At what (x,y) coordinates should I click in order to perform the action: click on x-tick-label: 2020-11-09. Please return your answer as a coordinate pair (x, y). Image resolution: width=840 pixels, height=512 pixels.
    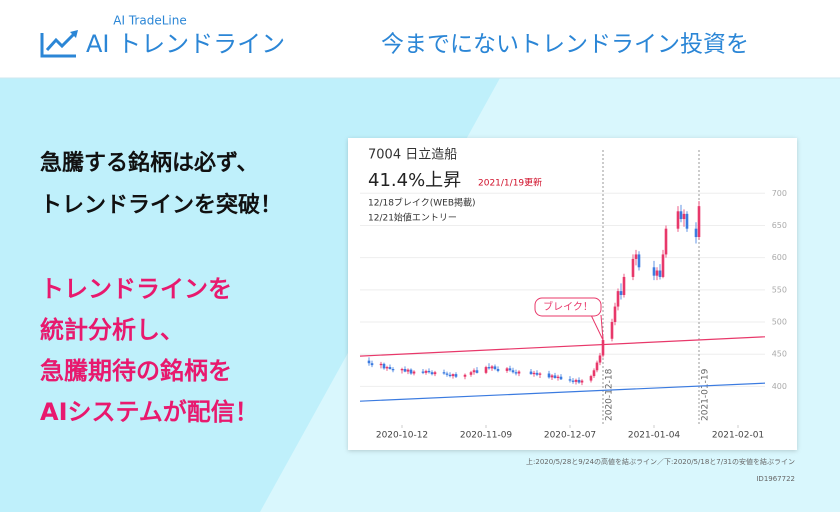
    Looking at the image, I should click on (486, 436).